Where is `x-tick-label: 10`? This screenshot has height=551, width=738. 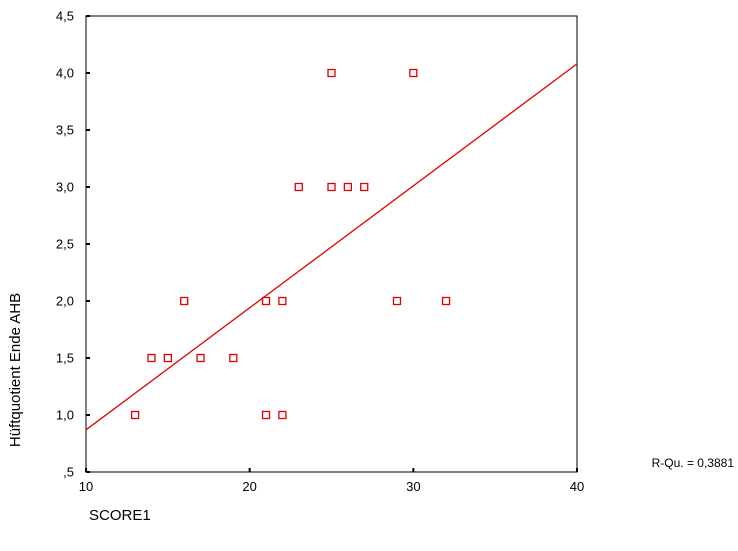 x-tick-label: 10 is located at coordinates (86, 486).